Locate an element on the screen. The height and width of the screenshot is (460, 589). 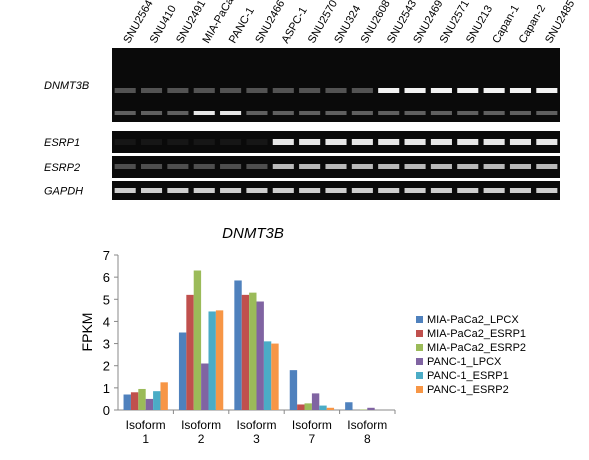
chart-title: DNMT3B is located at coordinates (253, 233).